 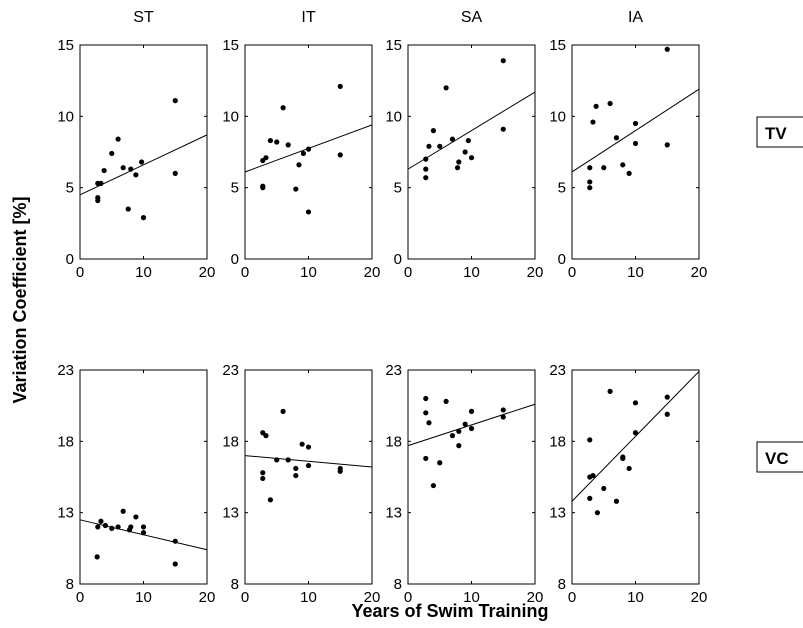 I want to click on row-label-box, so click(x=779, y=132).